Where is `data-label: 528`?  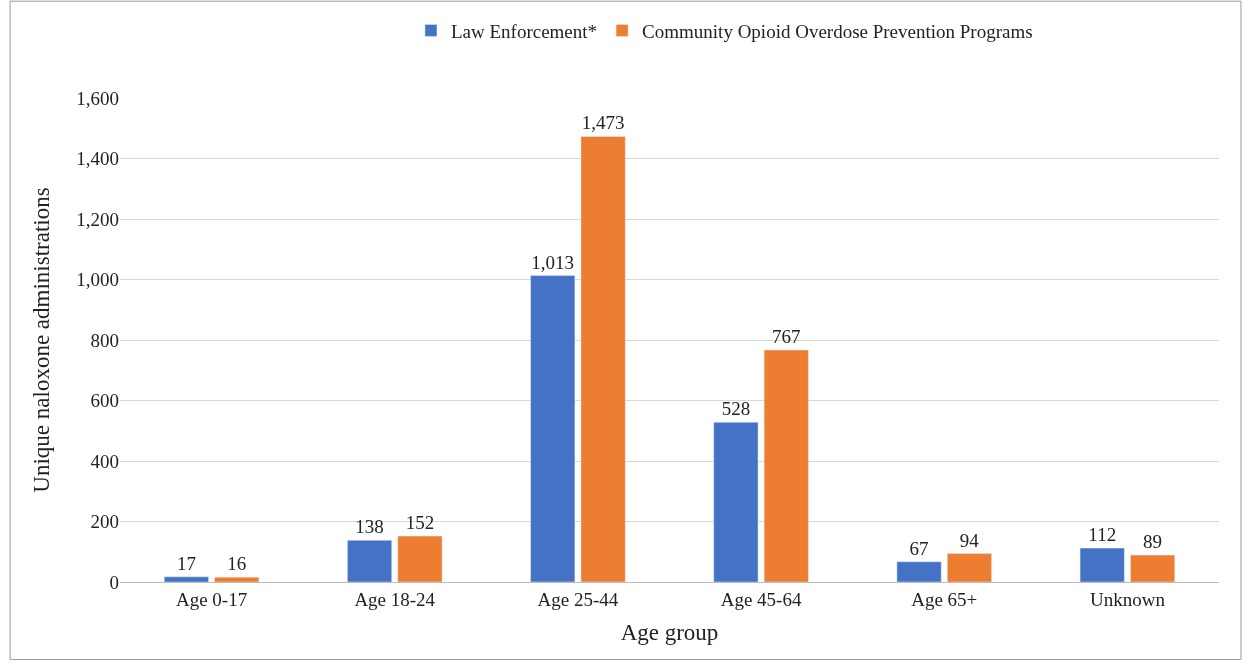 data-label: 528 is located at coordinates (736, 409).